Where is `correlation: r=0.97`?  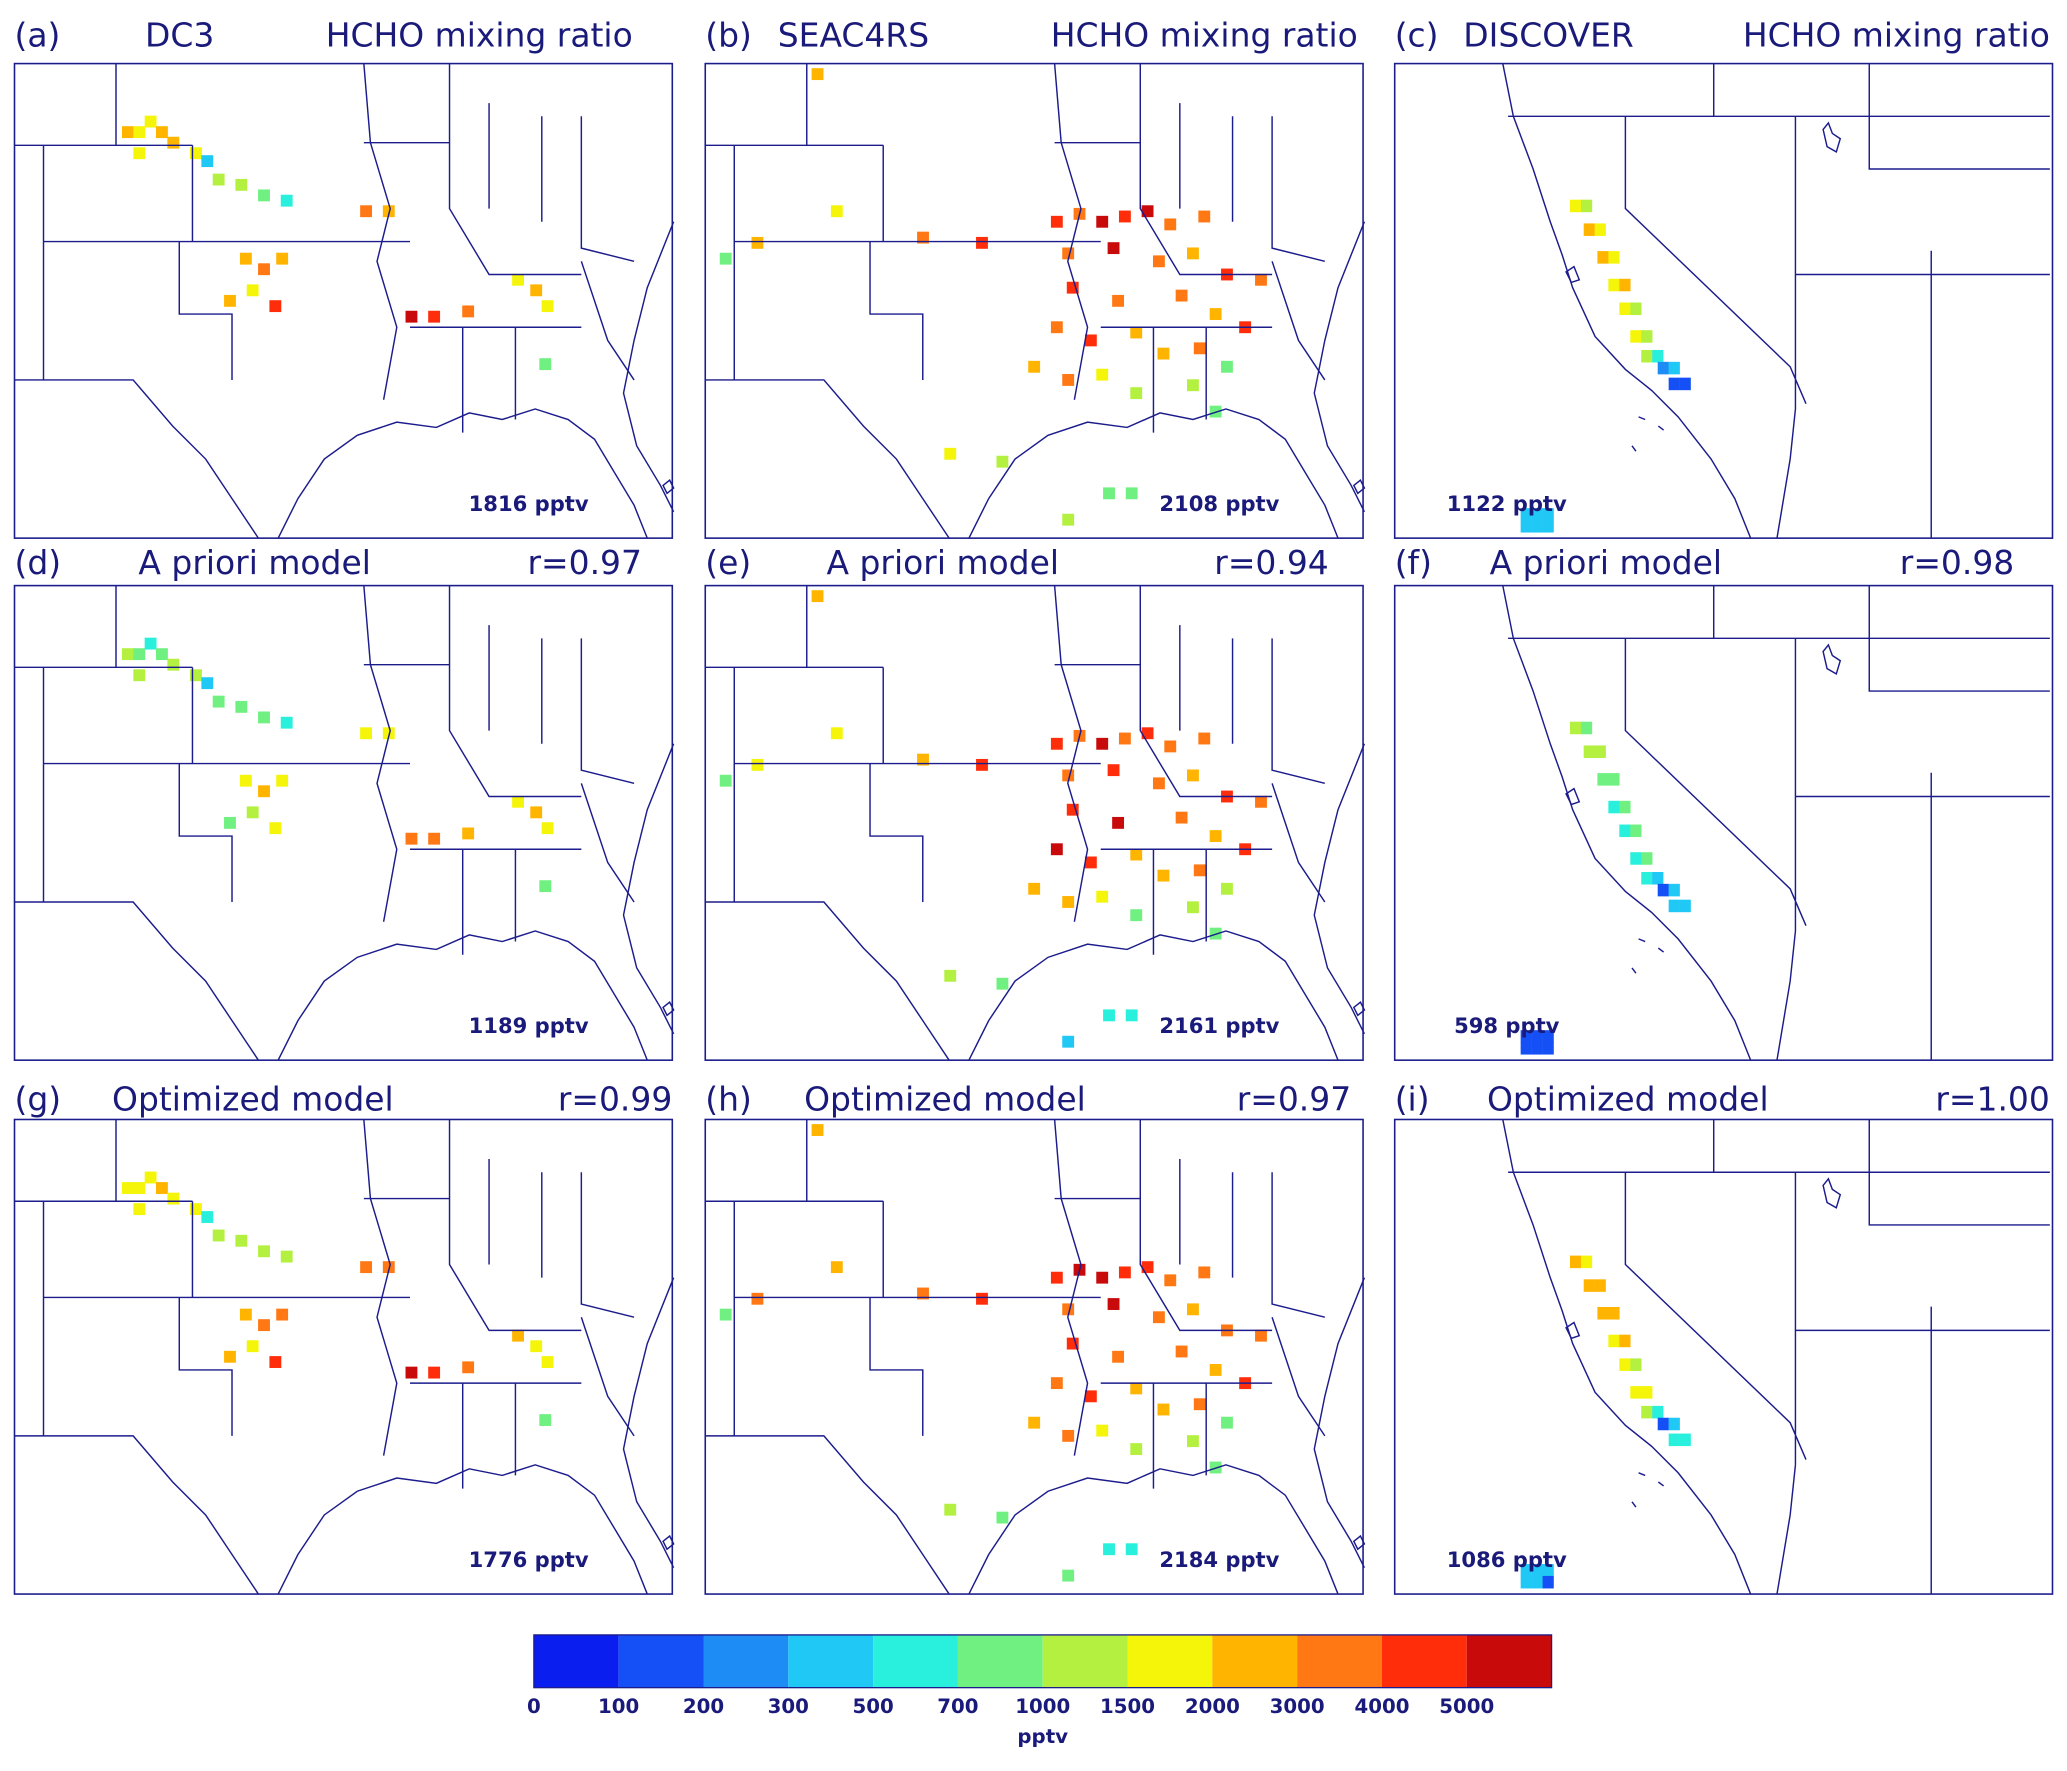
correlation: r=0.97 is located at coordinates (1294, 1099).